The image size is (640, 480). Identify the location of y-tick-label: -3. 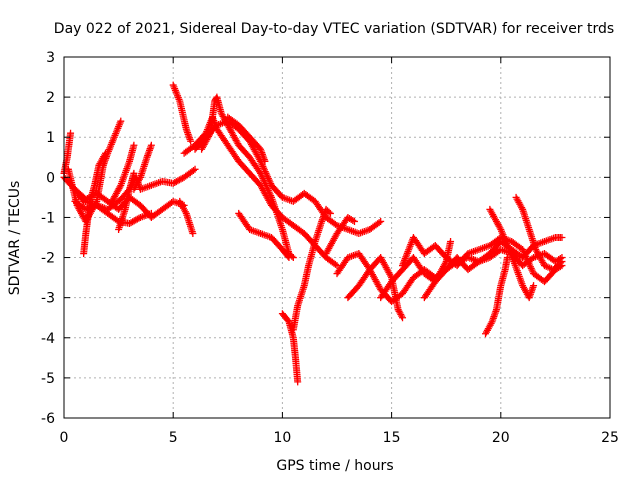
(48, 299).